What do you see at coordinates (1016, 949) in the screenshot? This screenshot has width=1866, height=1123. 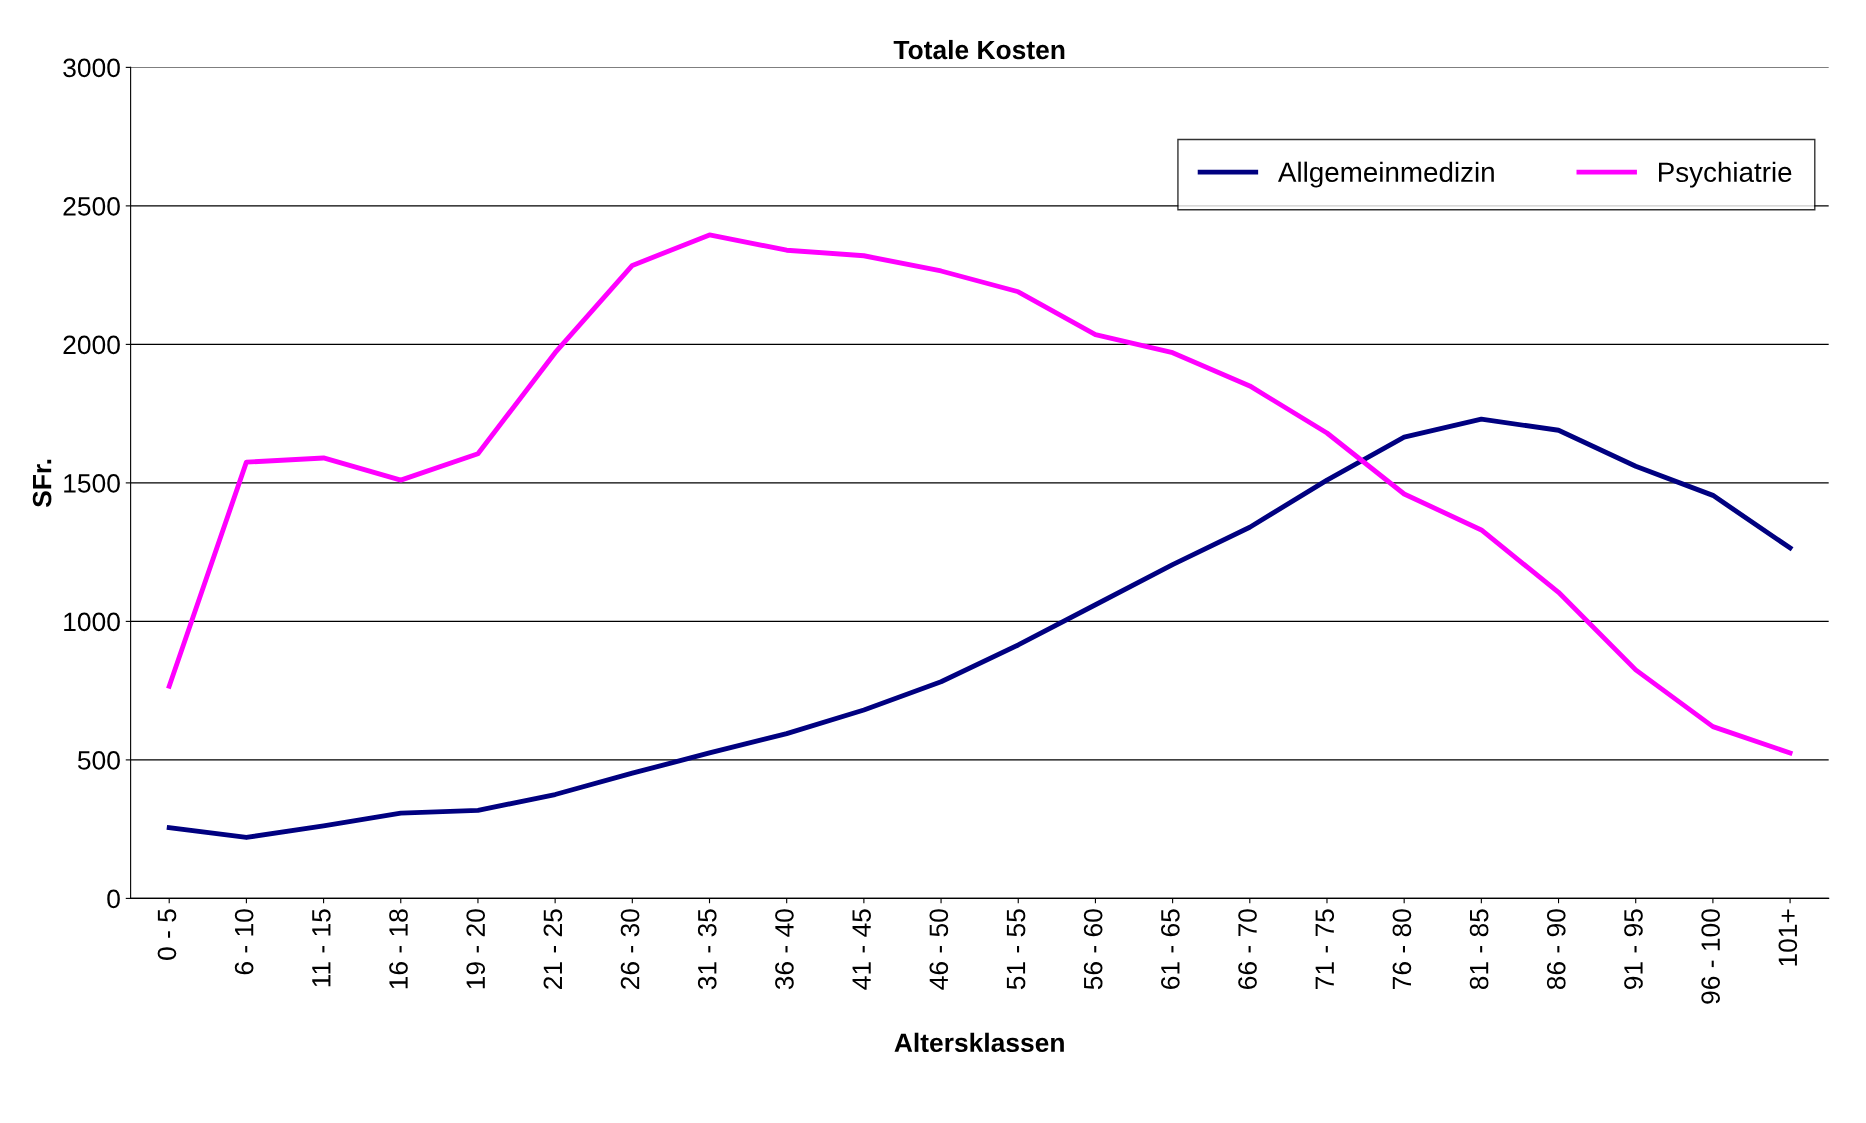 I see `x-tick-label: 51 - 55` at bounding box center [1016, 949].